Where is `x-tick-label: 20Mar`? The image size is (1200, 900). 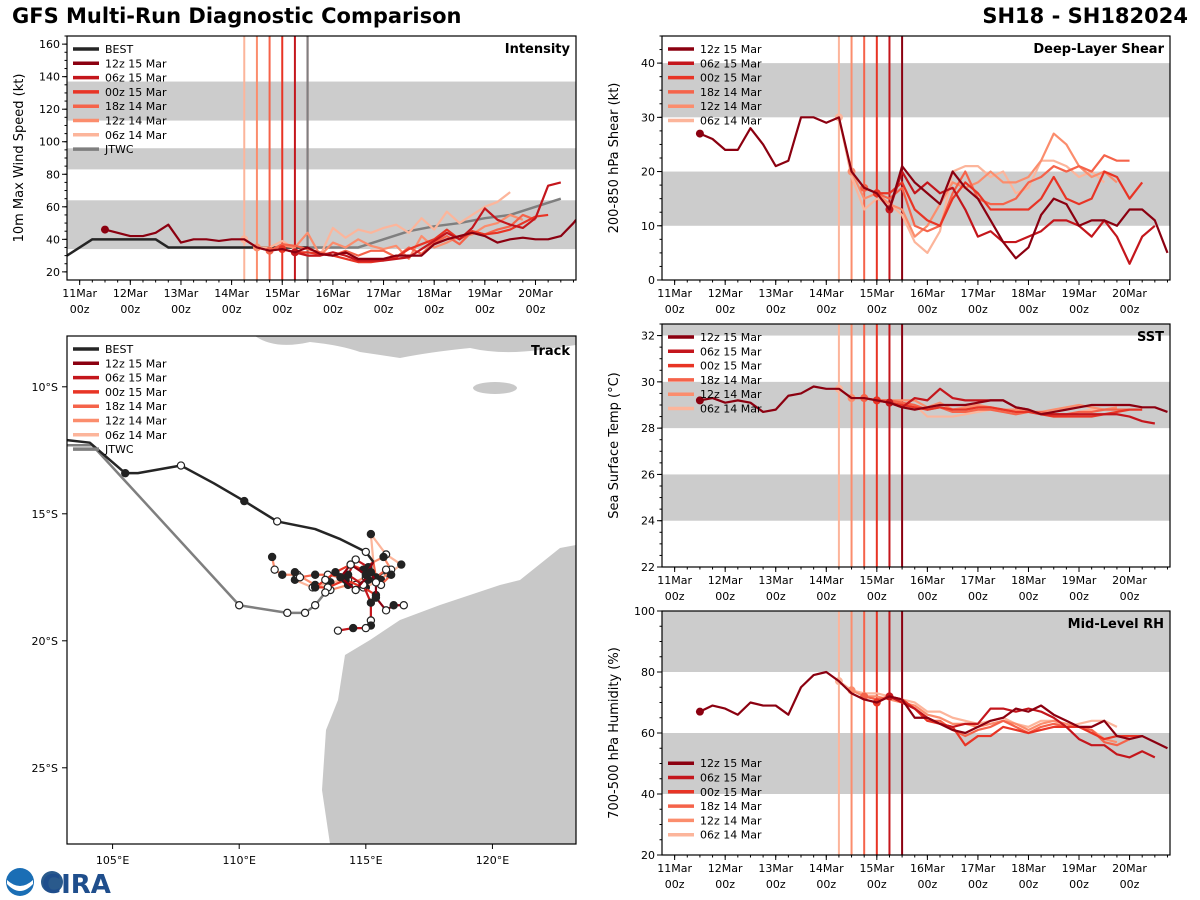 x-tick-label: 20Mar is located at coordinates (1129, 580).